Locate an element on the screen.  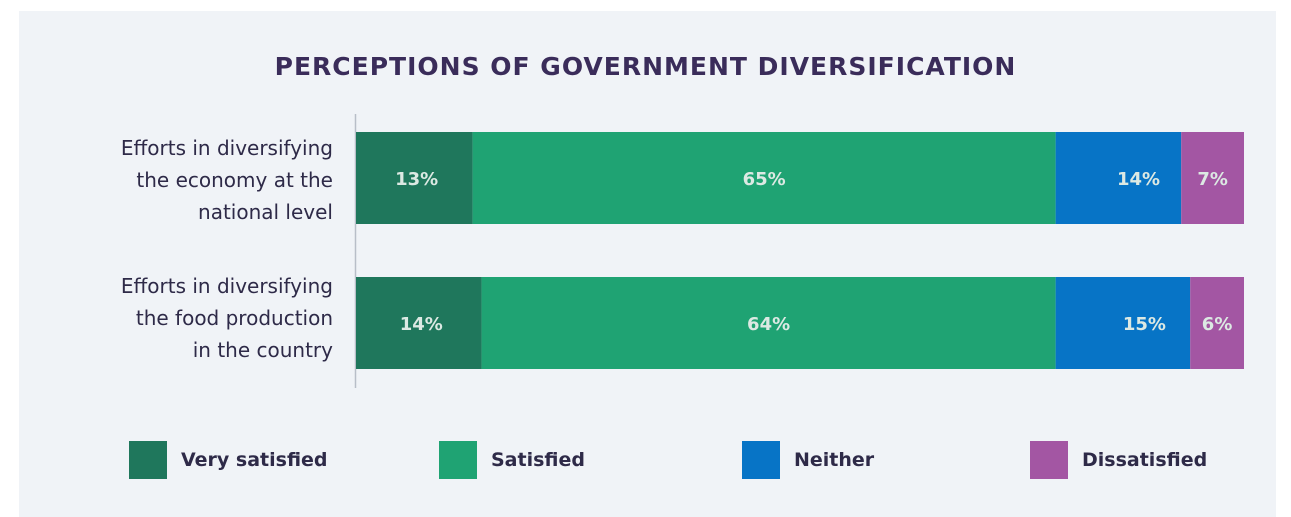
data-label: 6% is located at coordinates (1217, 324).